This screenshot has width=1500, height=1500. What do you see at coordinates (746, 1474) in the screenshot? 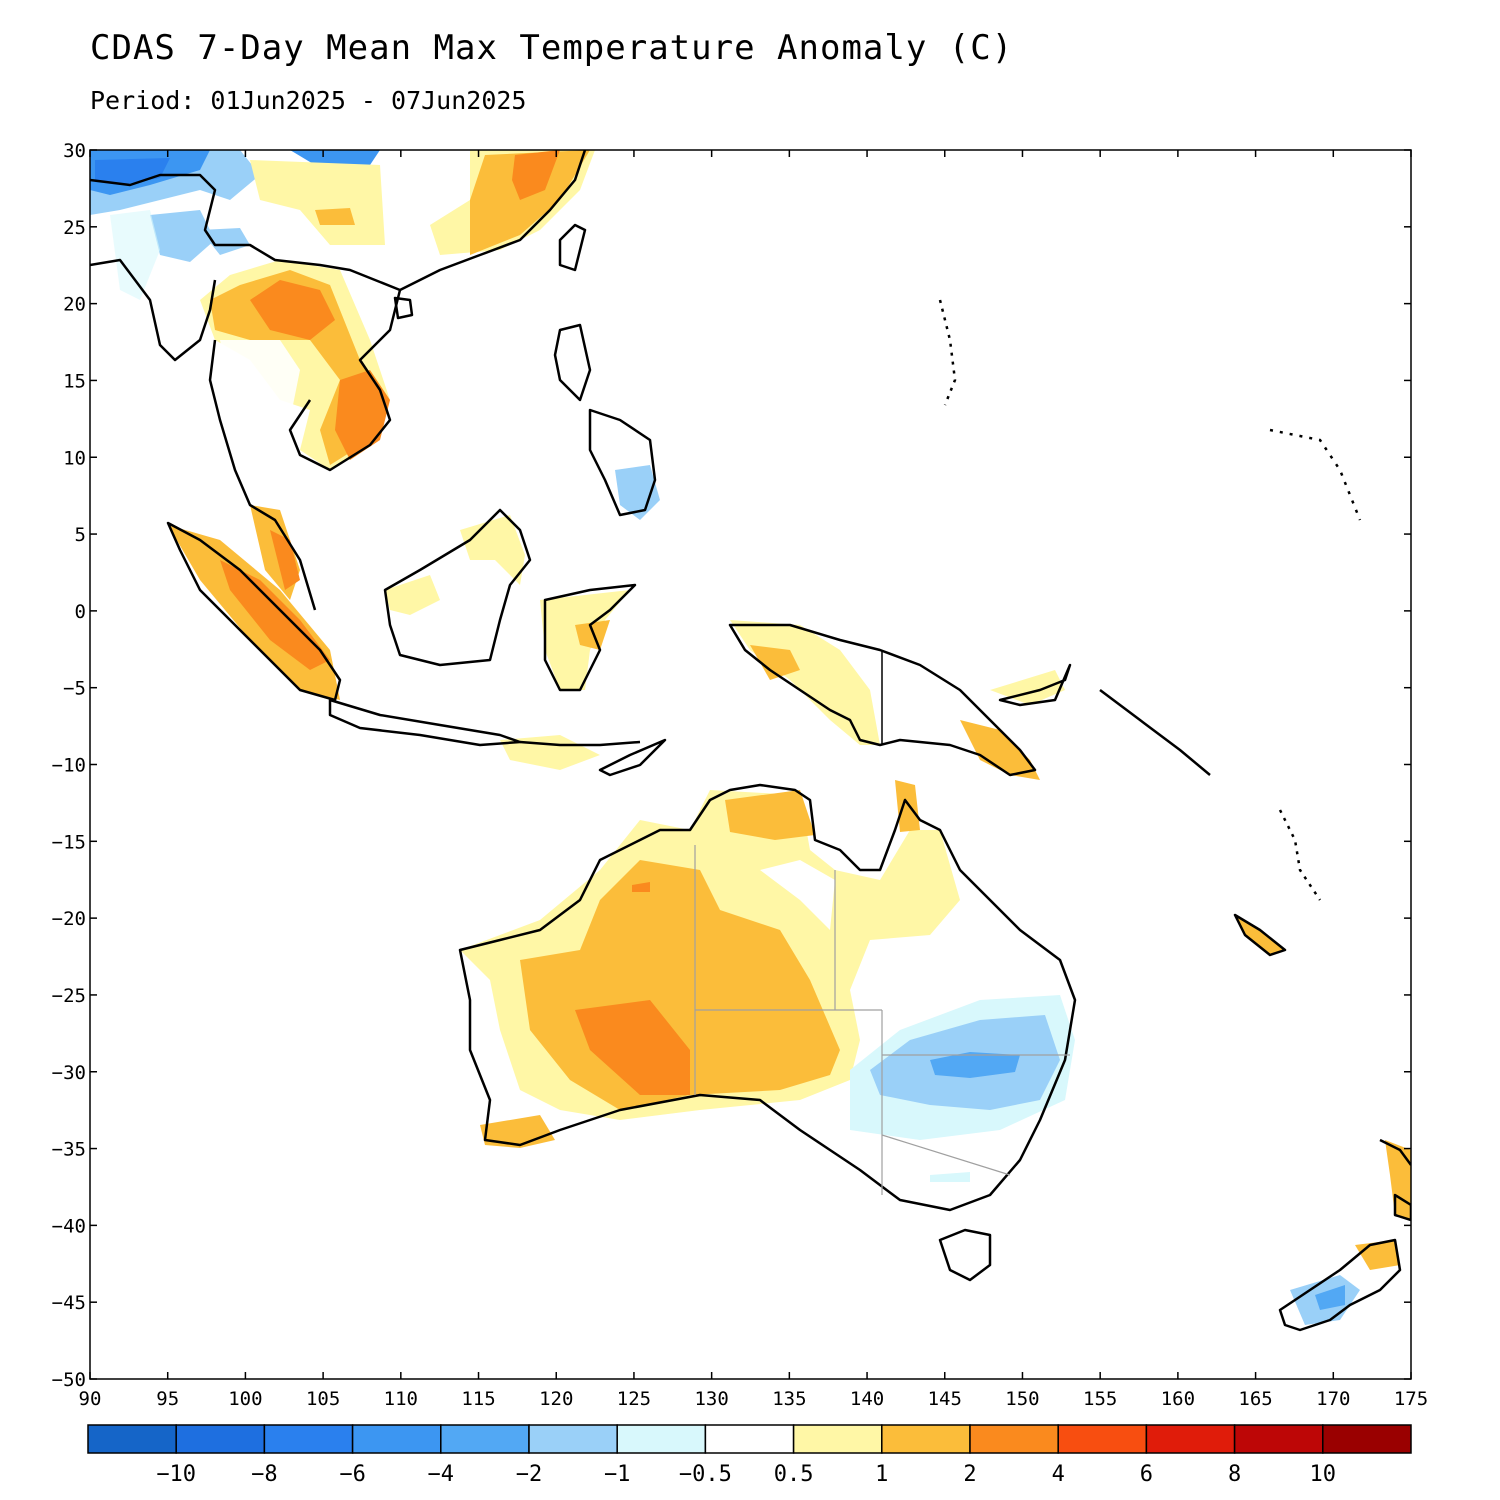
I see `colorbar-labels: −10 −8 −6 −4 −2 −1 −0.5 0.5 1 2 4 6 8 10` at bounding box center [746, 1474].